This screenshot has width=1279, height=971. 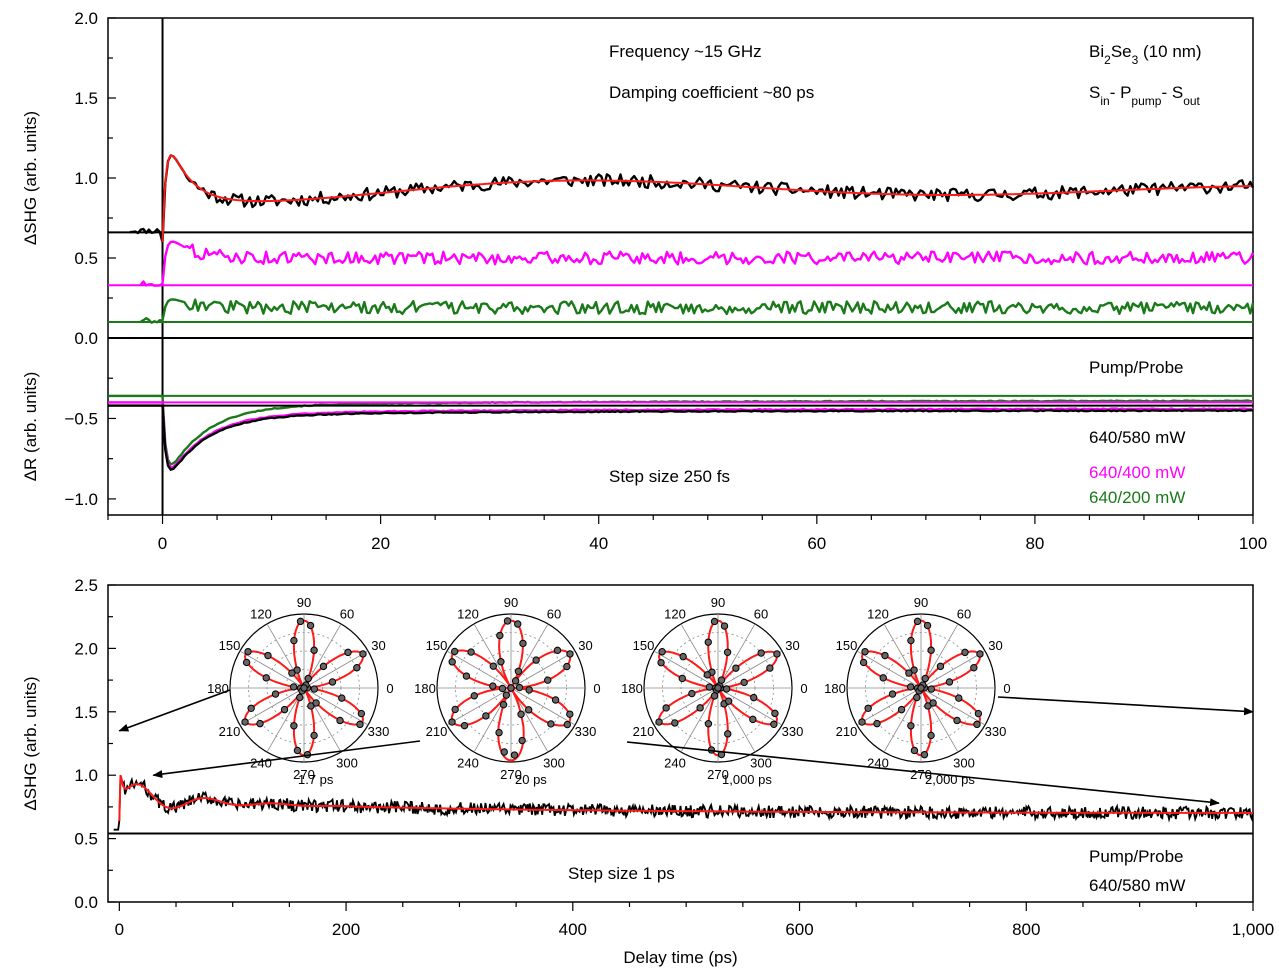 I want to click on polar-angle-label: 180, so click(x=425, y=688).